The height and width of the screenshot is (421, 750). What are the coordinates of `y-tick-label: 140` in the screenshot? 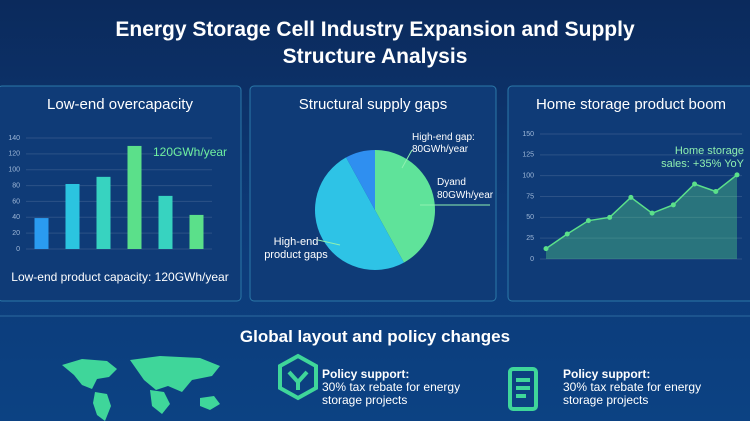 It's located at (14, 138).